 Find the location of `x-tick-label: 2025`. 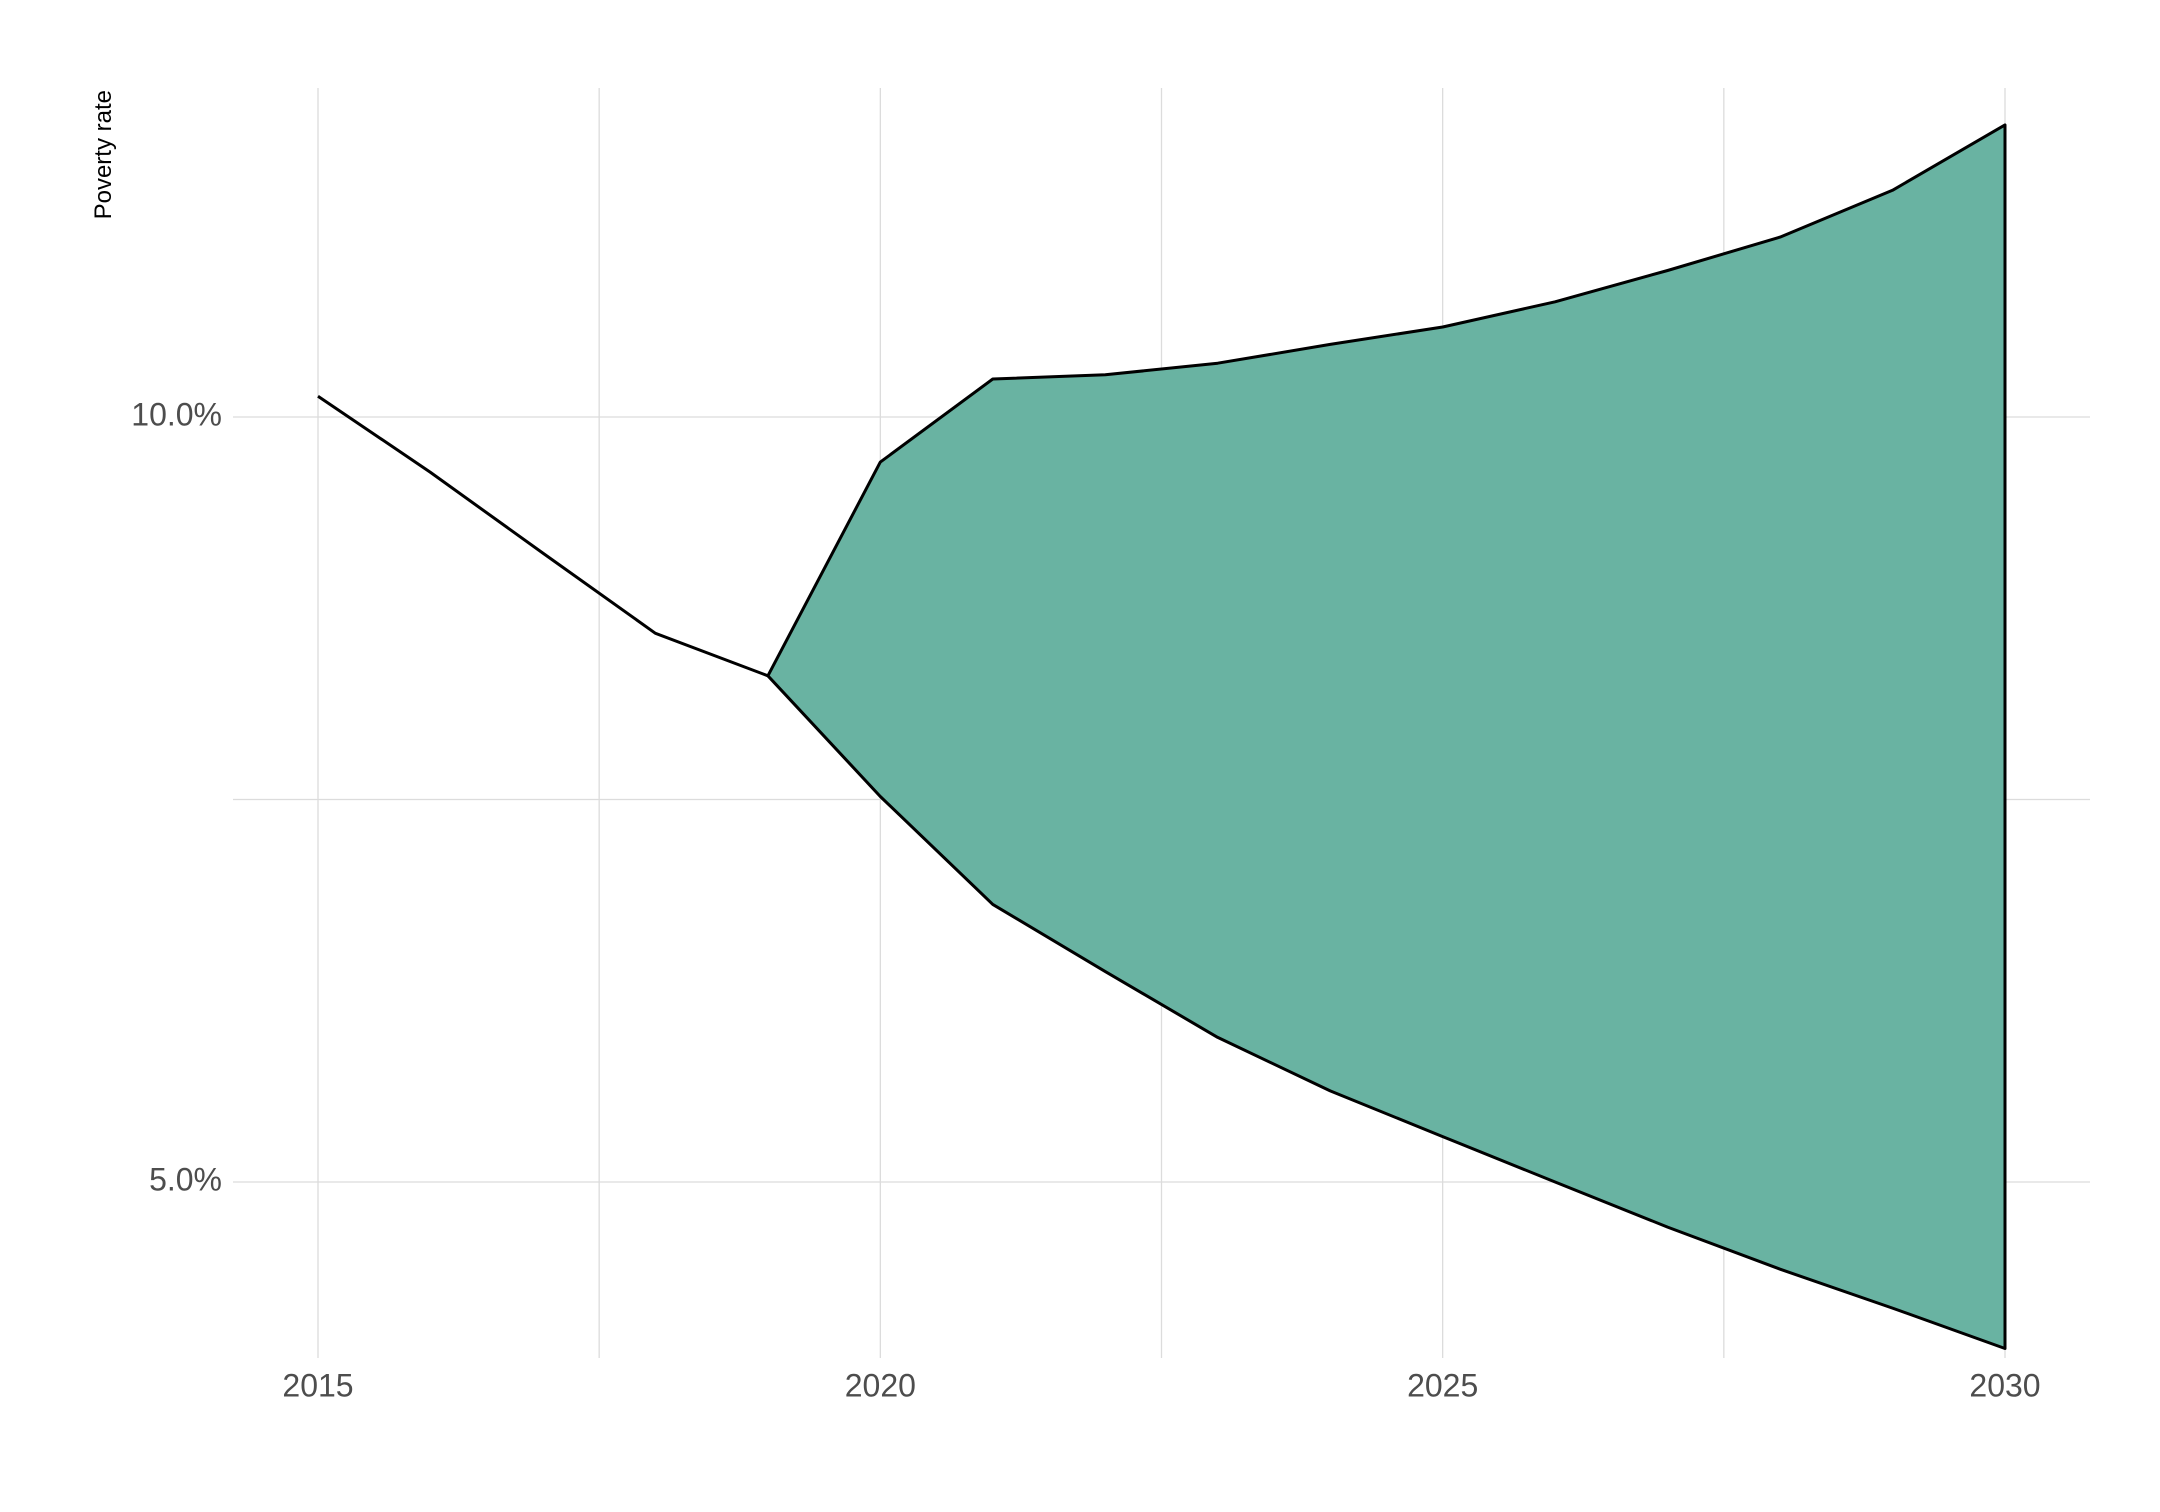

x-tick-label: 2025 is located at coordinates (1442, 1385).